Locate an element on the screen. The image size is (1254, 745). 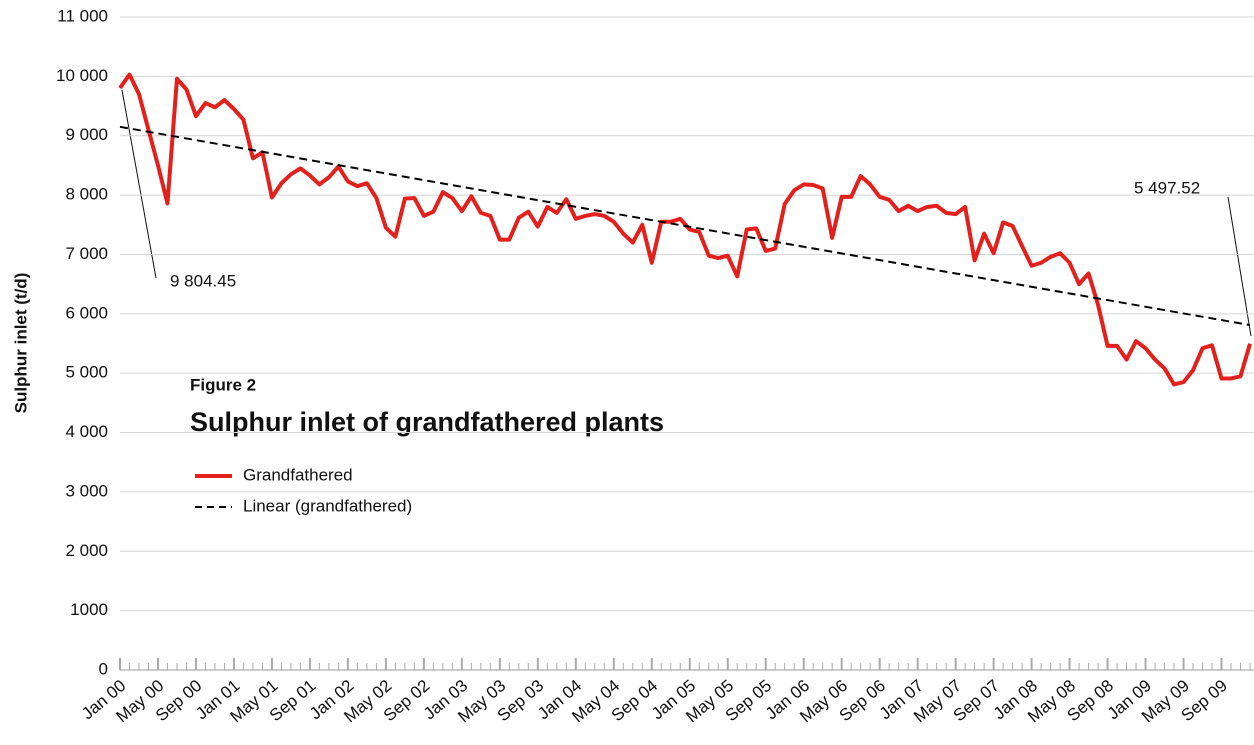
figure-number: Figure 2 is located at coordinates (223, 384).